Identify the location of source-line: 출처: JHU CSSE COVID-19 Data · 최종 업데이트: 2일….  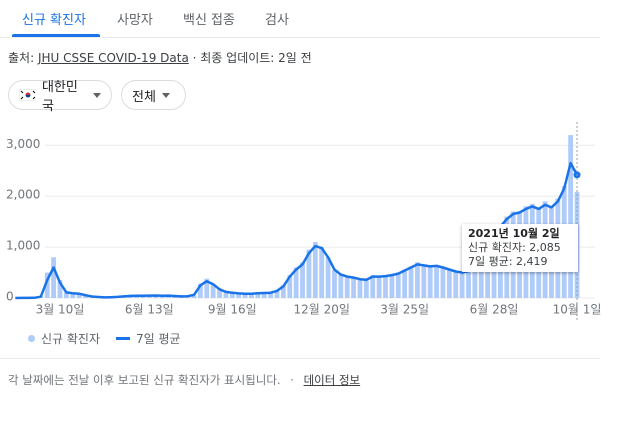
(160, 57).